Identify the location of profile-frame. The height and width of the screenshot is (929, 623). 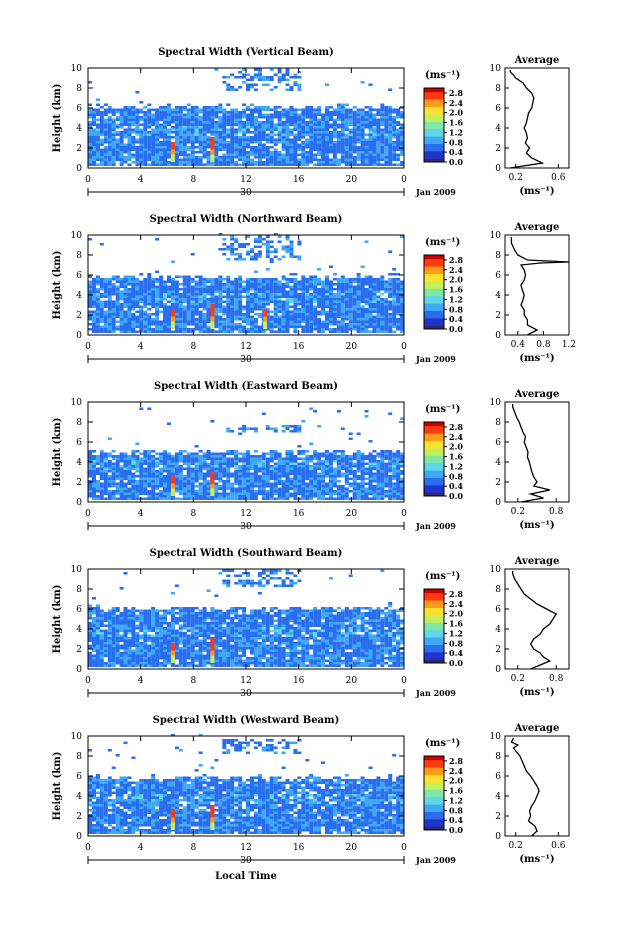
(537, 118).